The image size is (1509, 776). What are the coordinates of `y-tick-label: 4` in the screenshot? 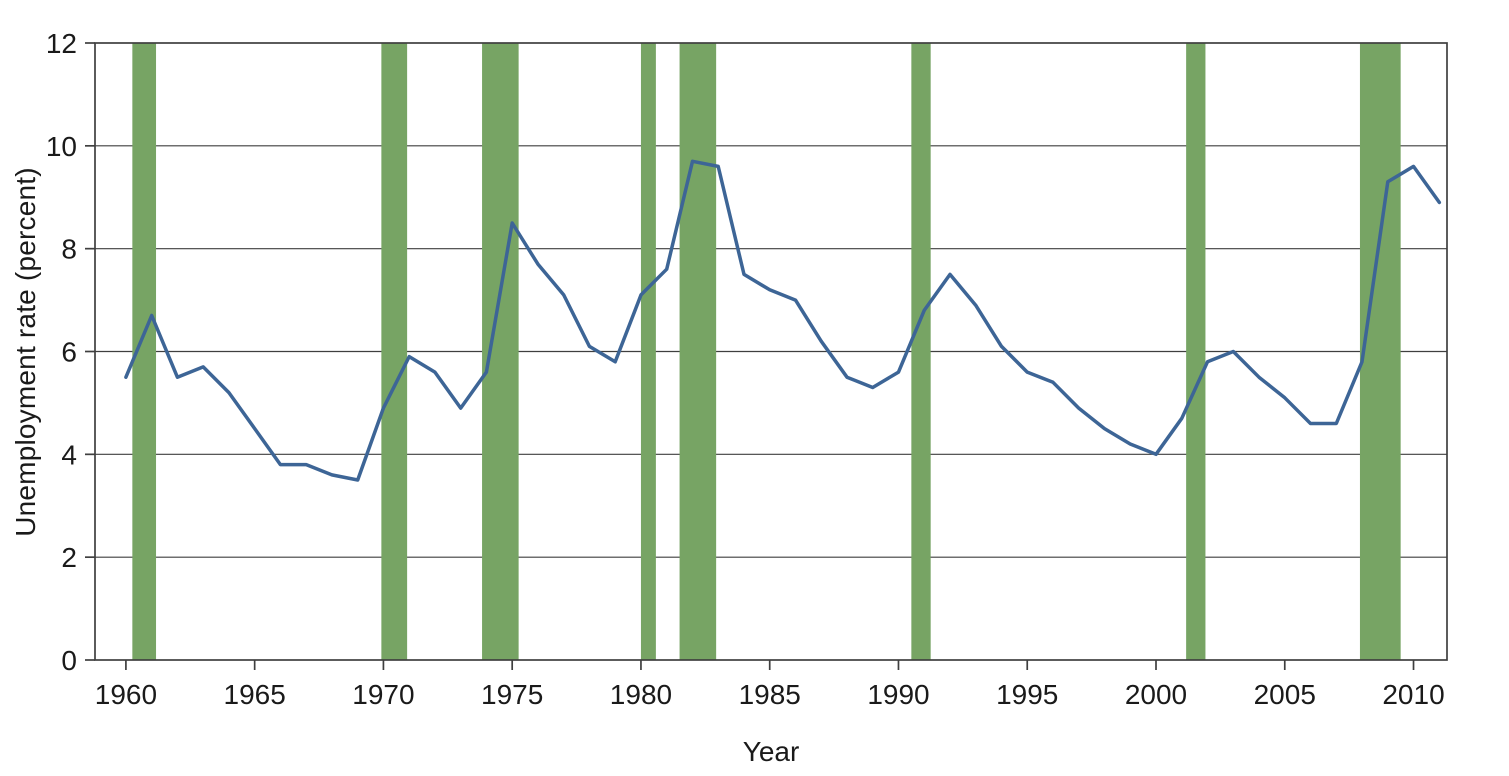 It's located at (69, 454).